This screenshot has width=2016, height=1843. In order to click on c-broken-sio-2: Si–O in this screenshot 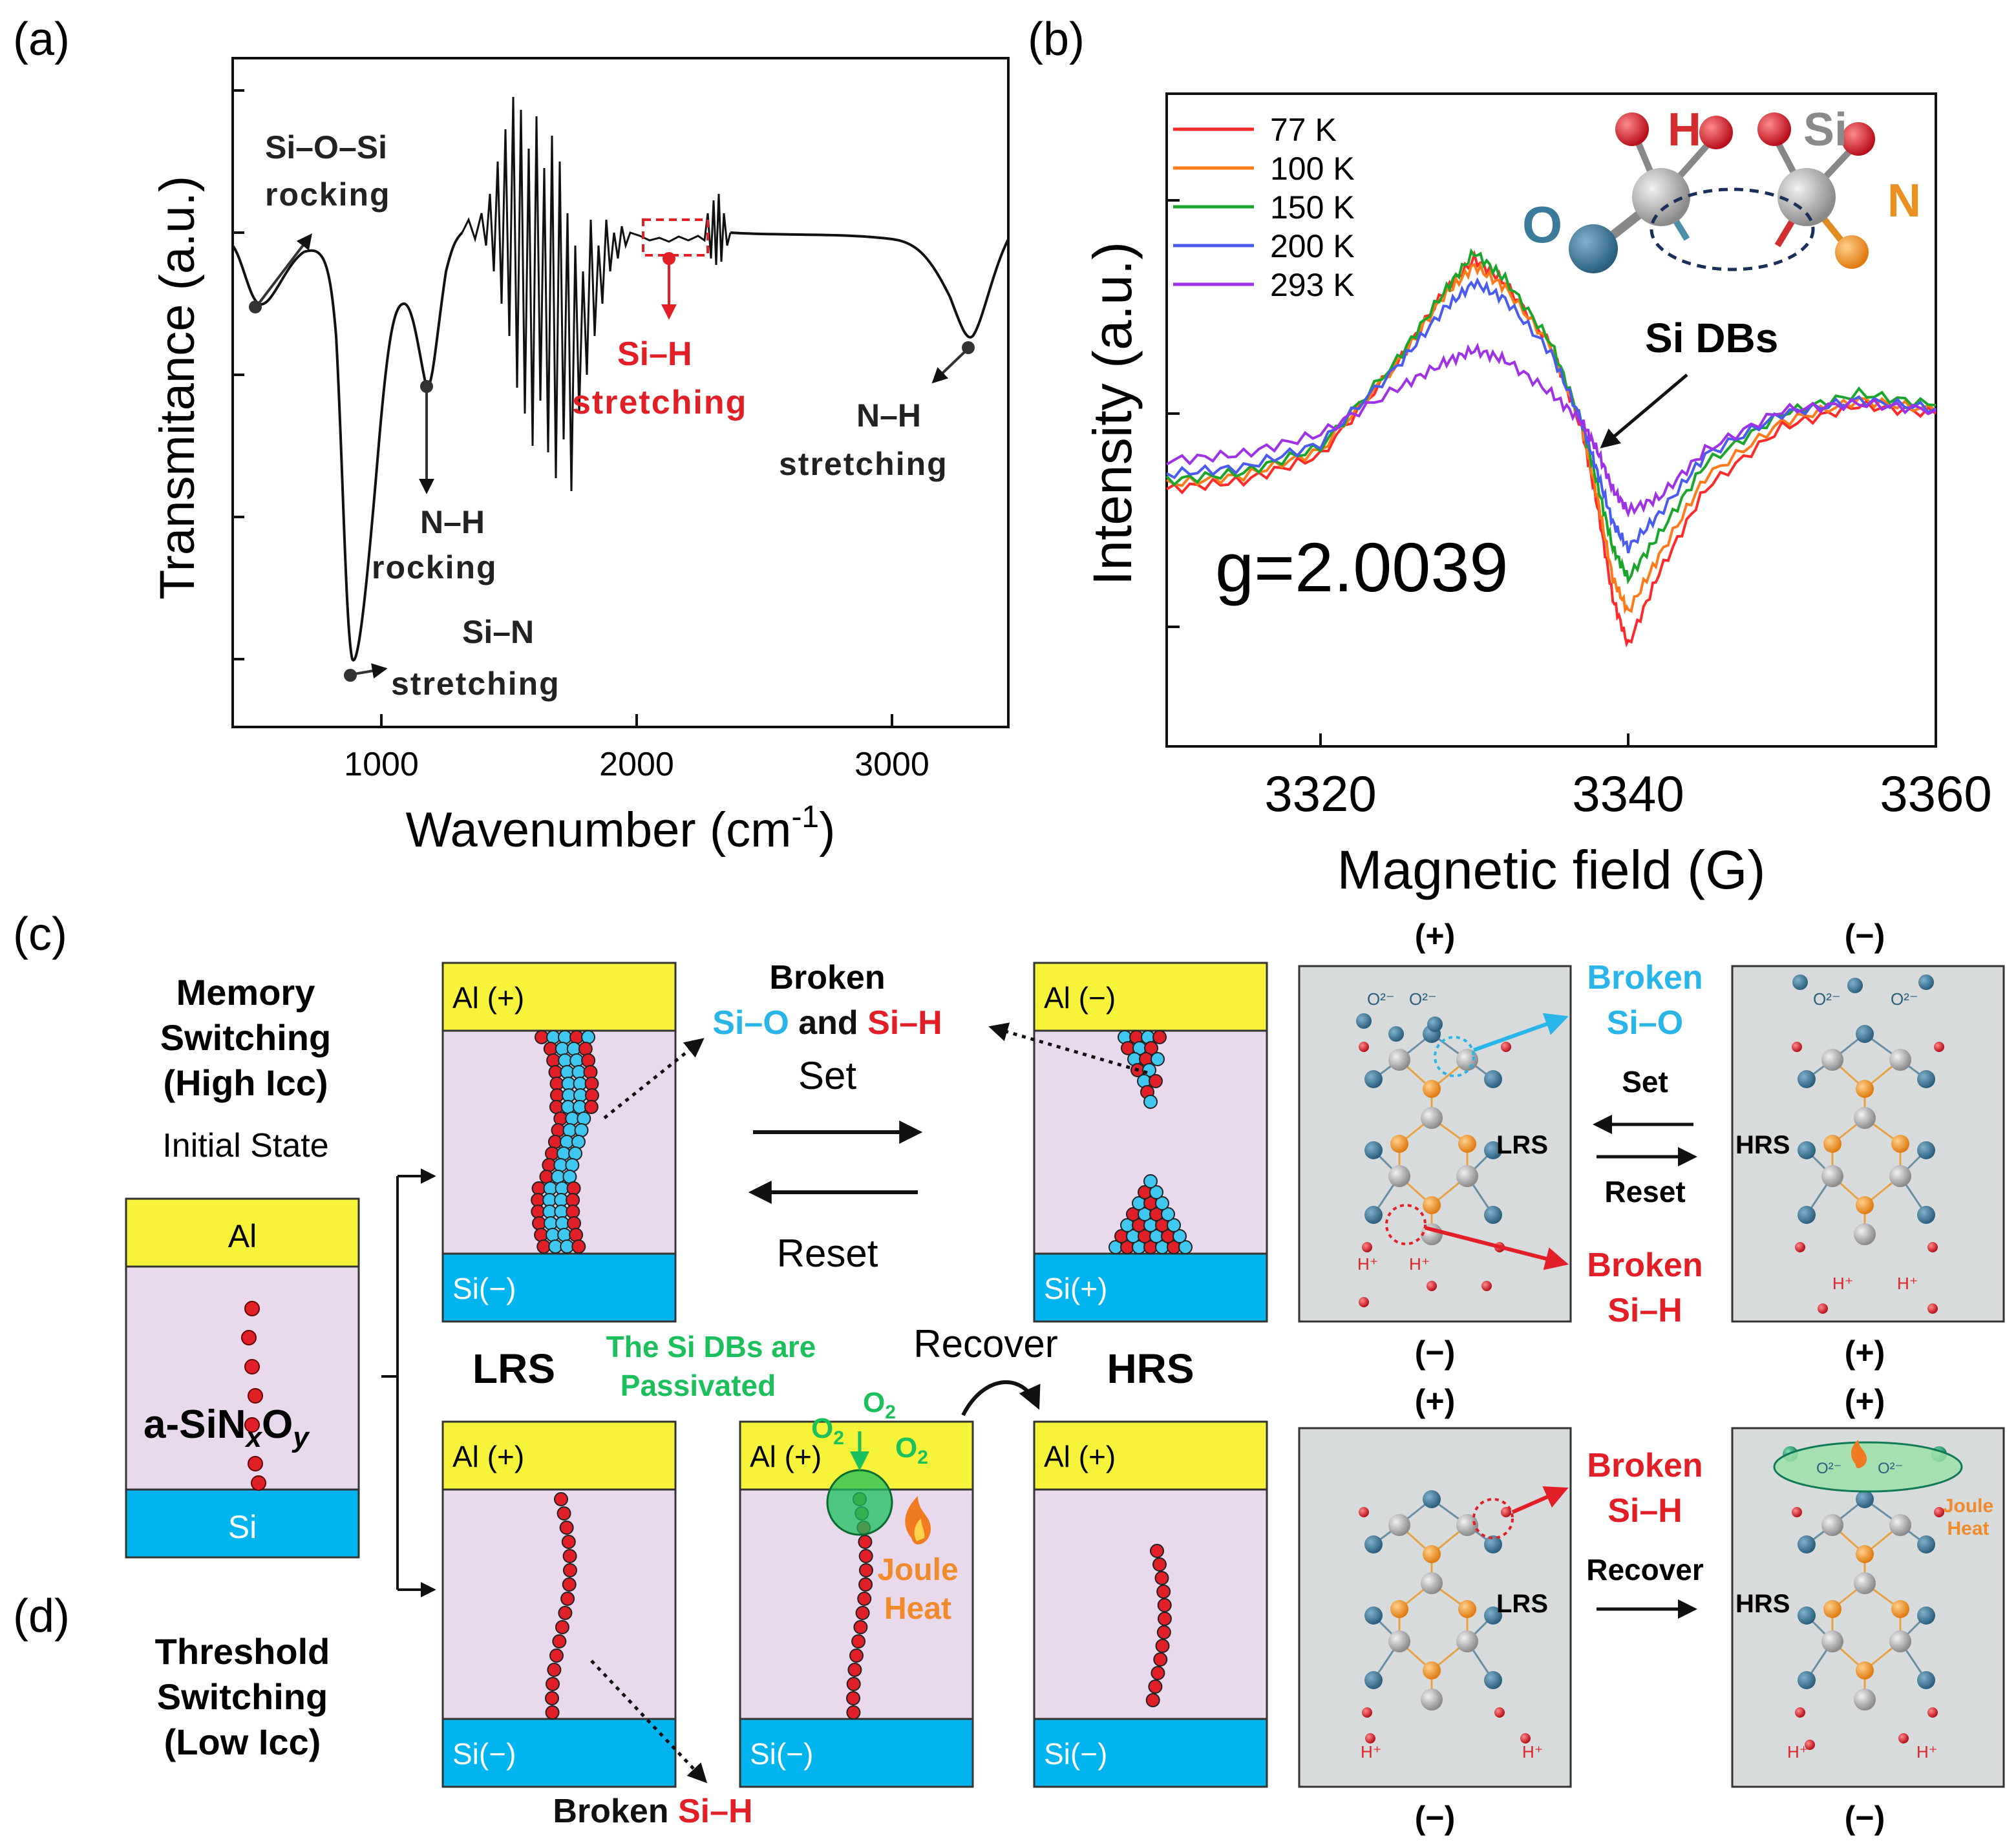, I will do `click(1645, 1023)`.